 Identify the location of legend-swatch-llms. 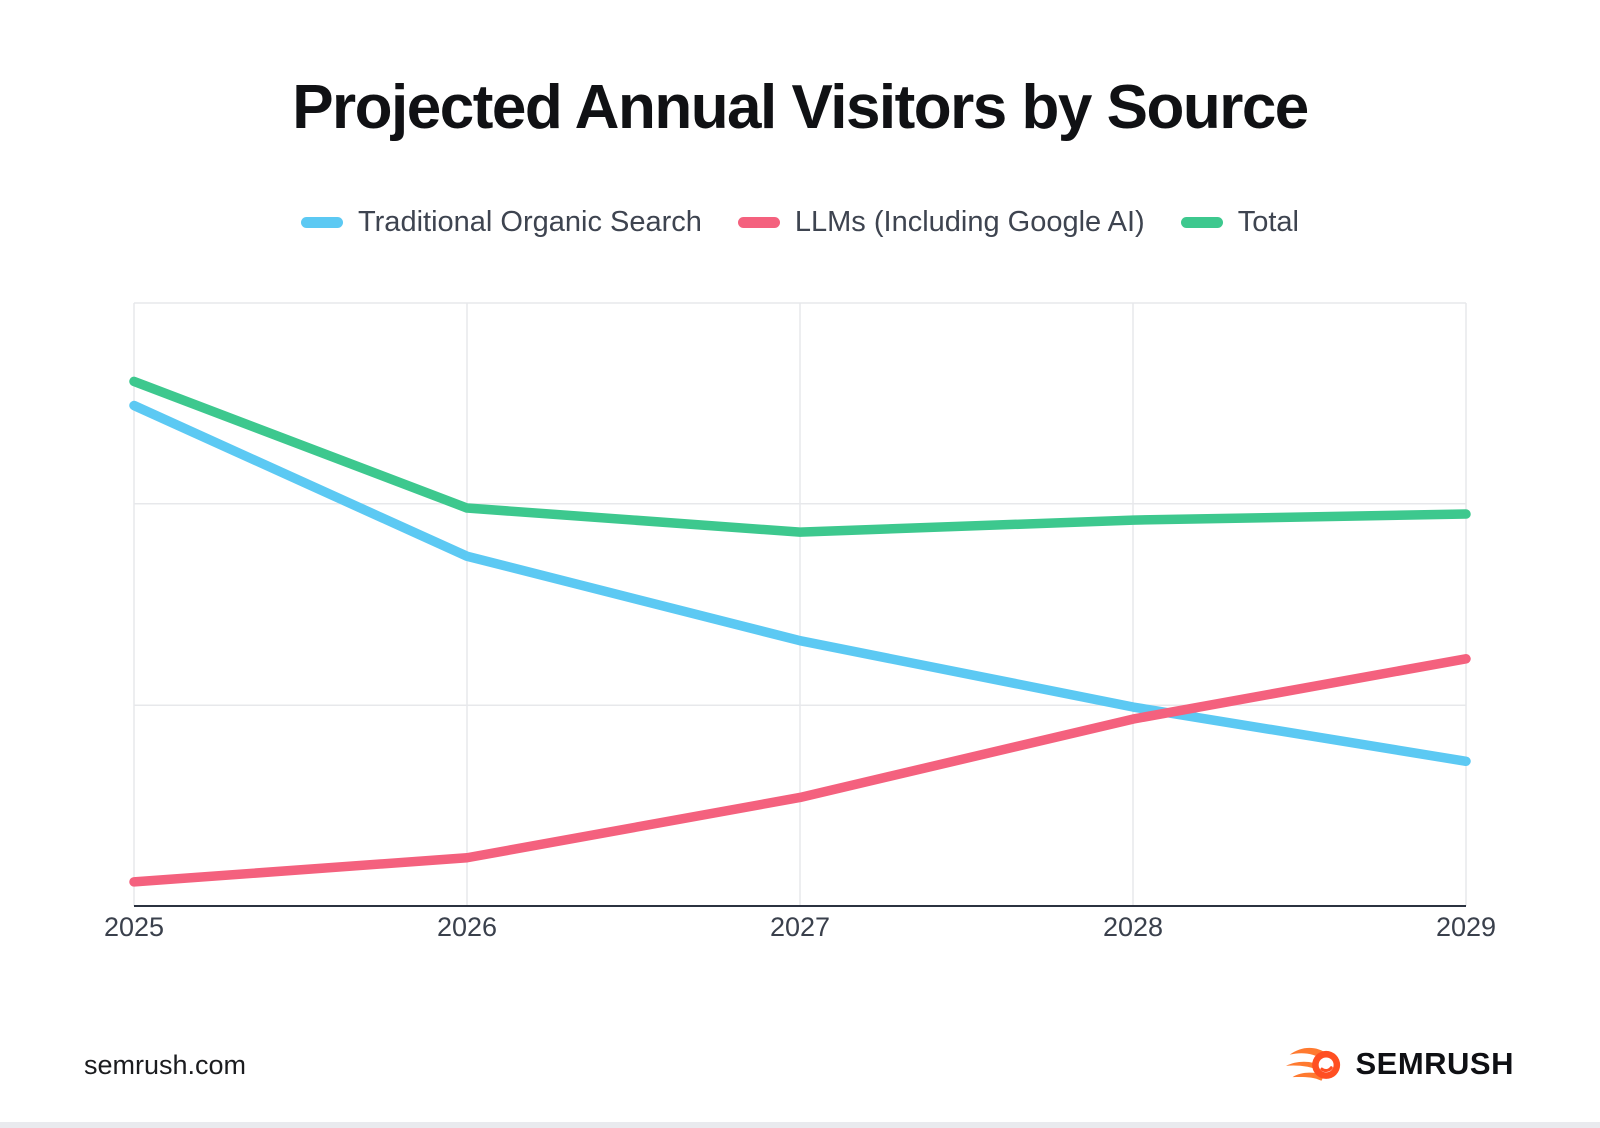
(758, 222).